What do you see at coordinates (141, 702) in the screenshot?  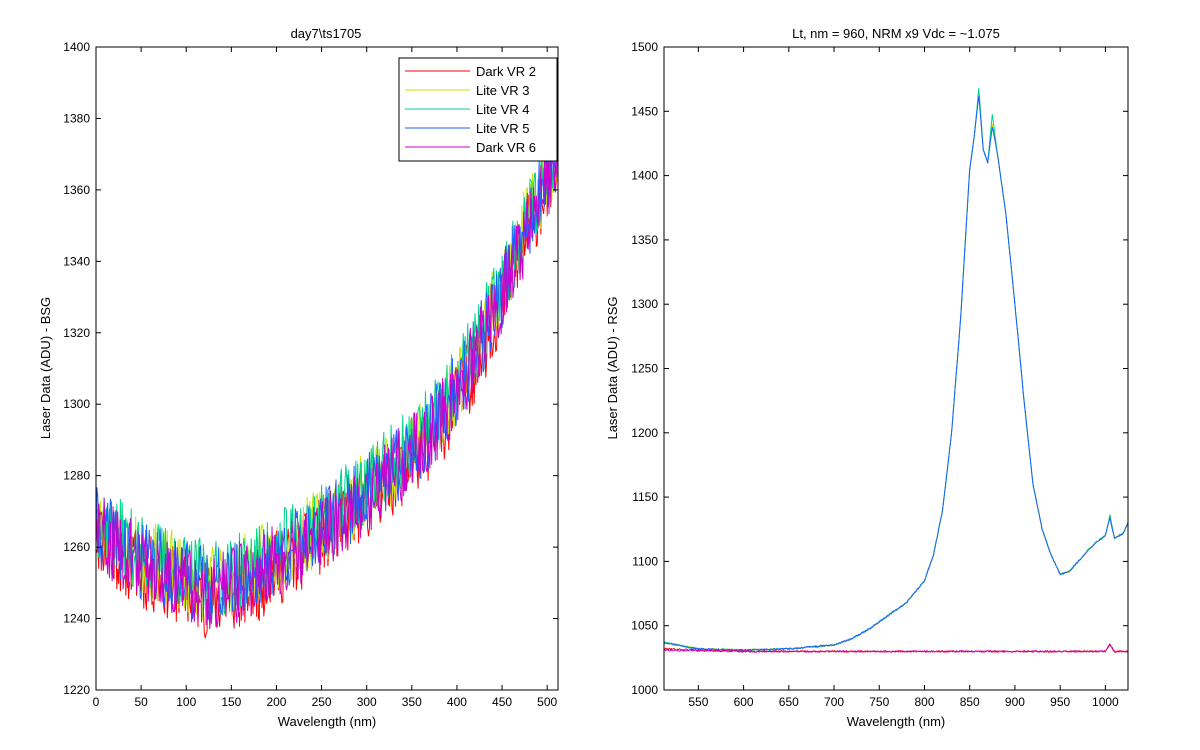 I see `x-tick-label: 50` at bounding box center [141, 702].